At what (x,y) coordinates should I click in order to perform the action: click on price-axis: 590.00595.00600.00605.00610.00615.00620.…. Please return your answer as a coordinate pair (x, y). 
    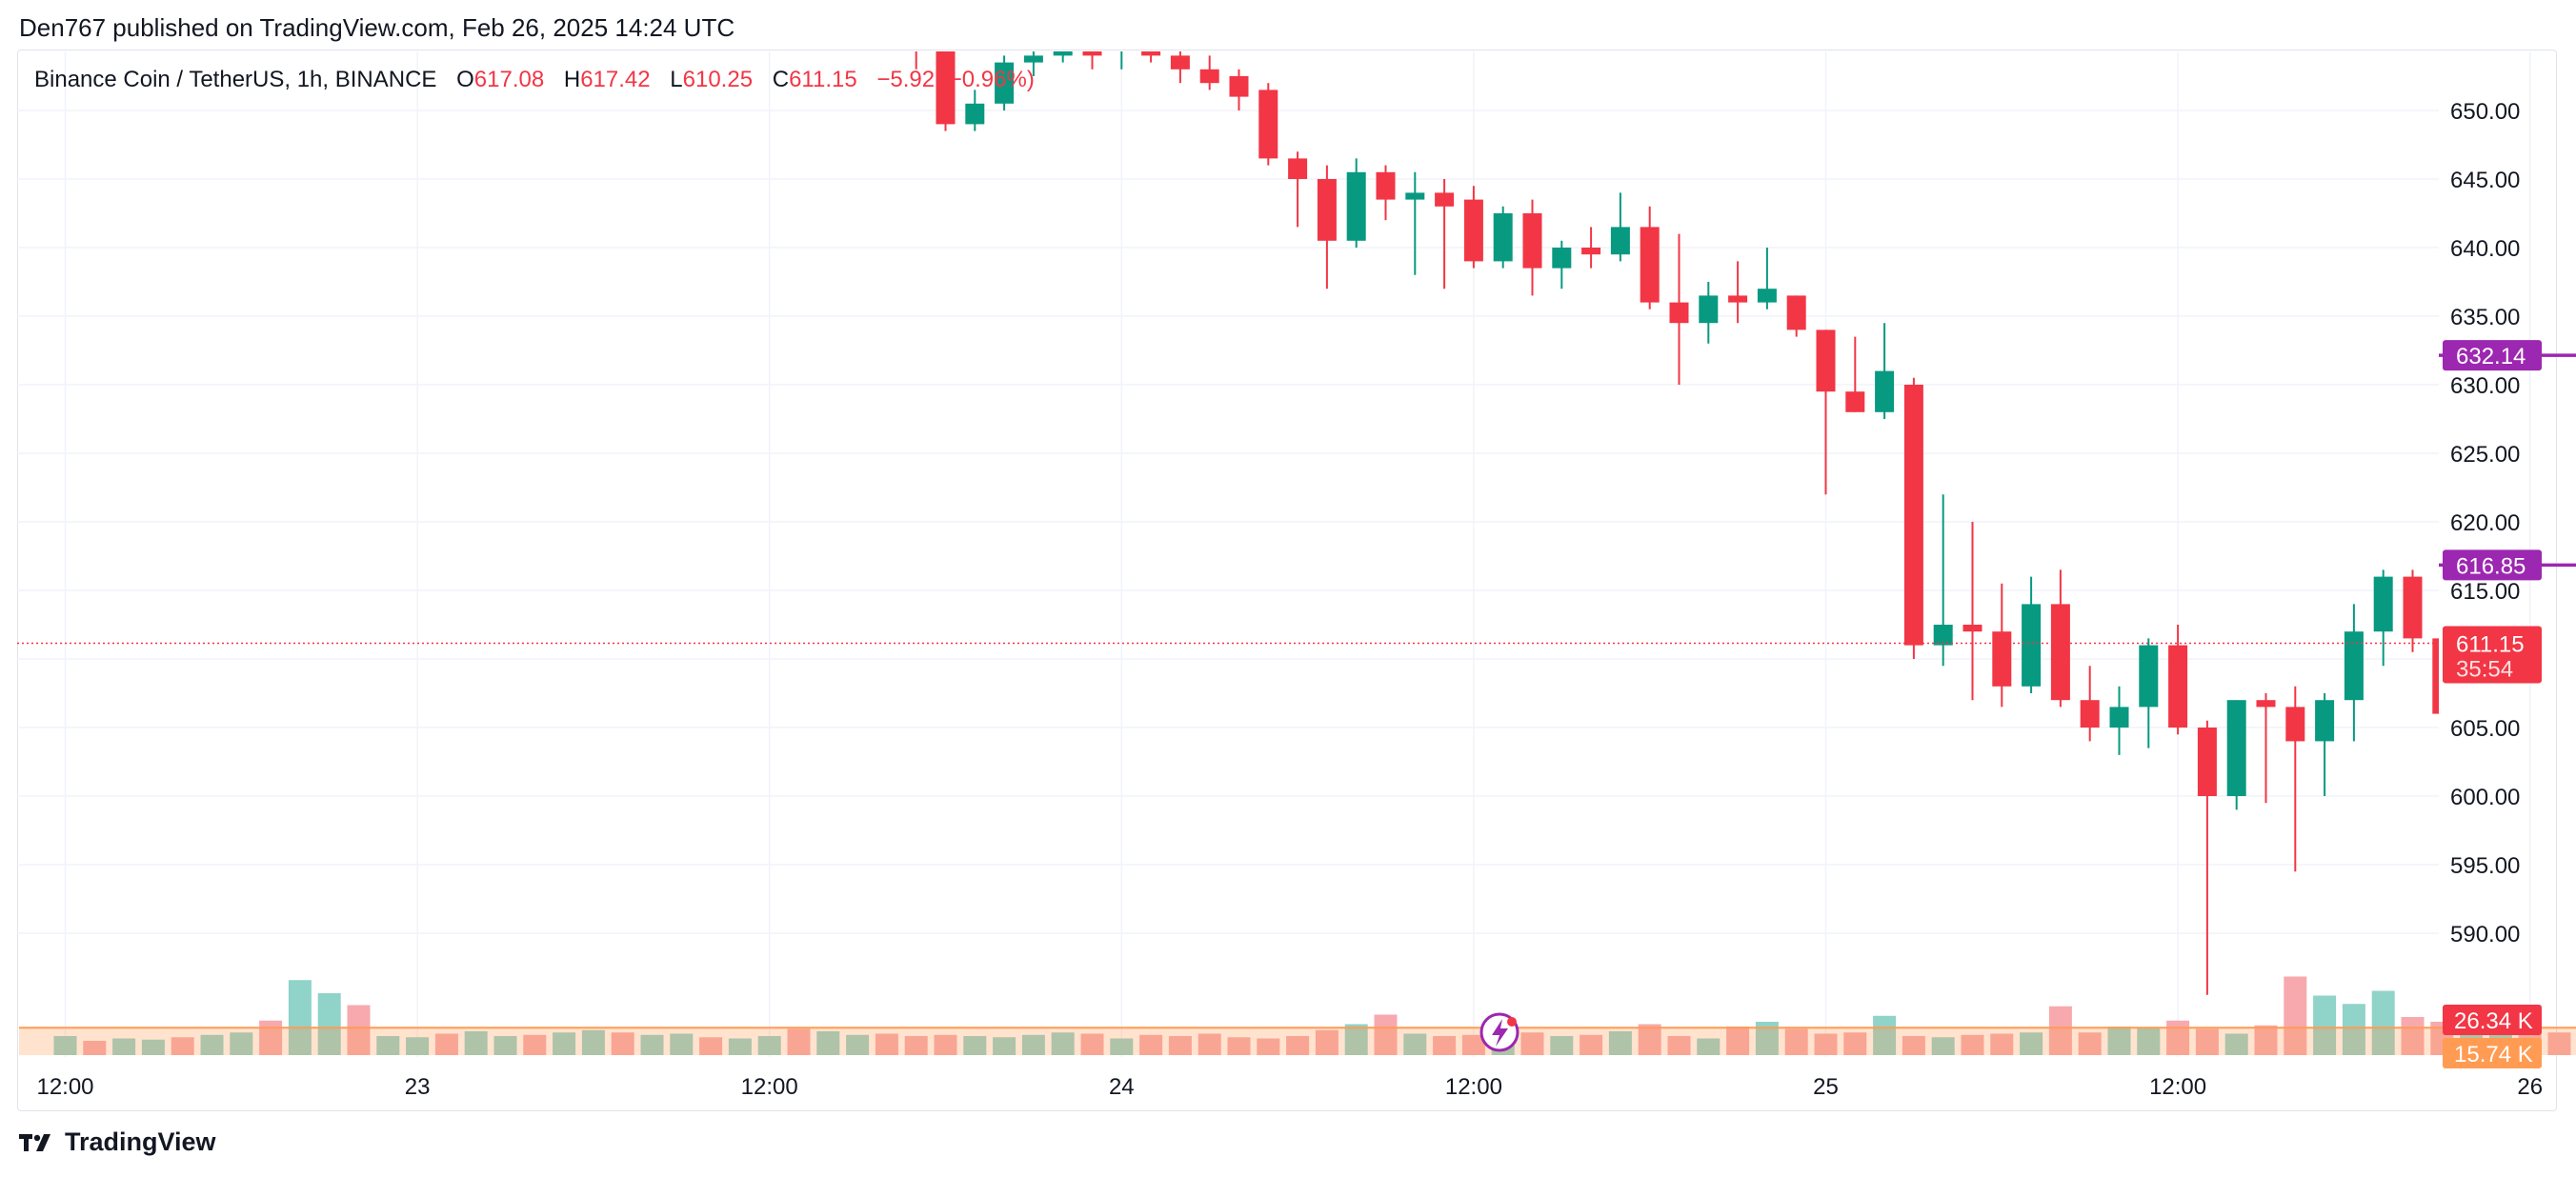
    Looking at the image, I should click on (2485, 523).